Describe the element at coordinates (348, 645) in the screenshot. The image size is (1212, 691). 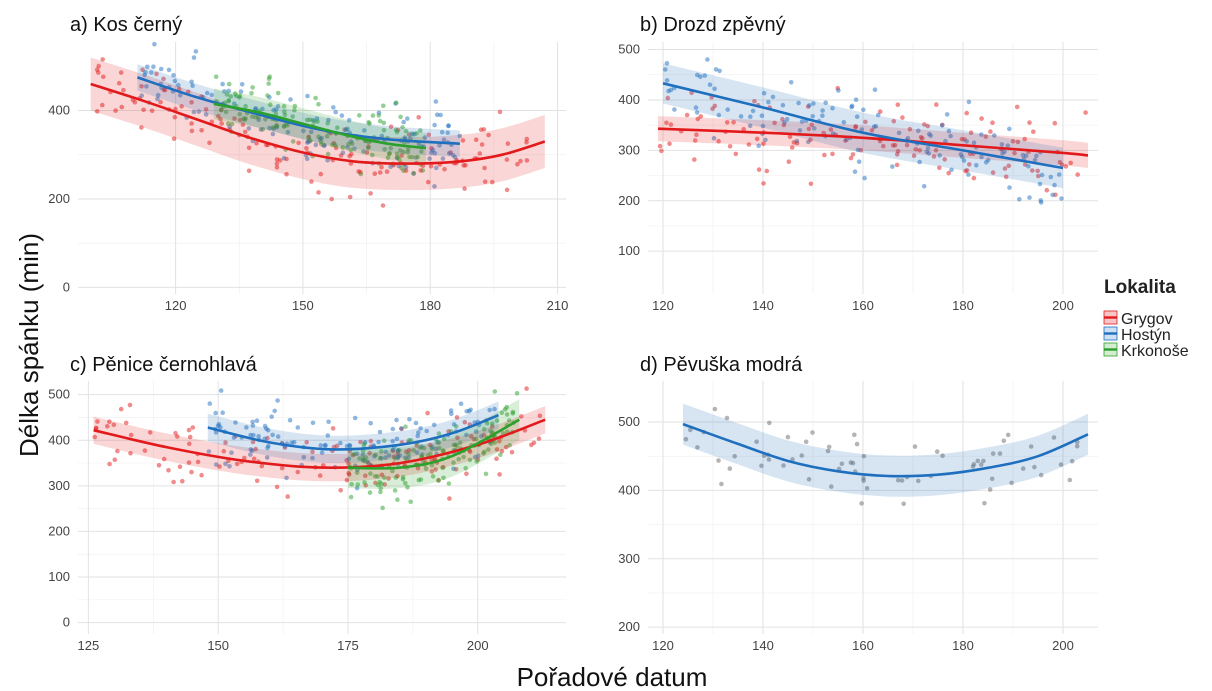
I see `x-tick-label: 175` at that location.